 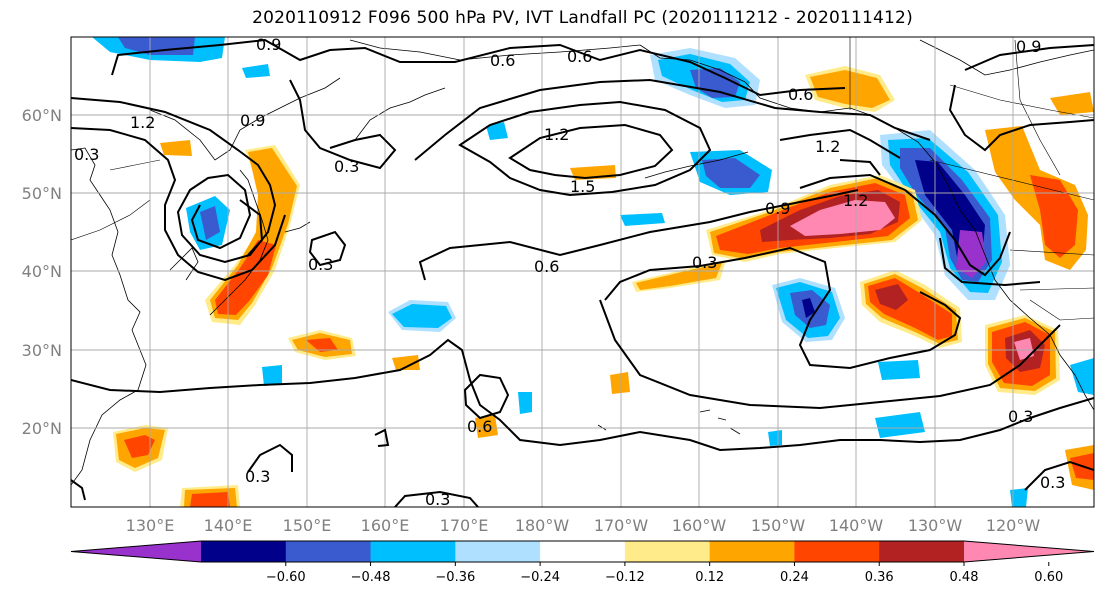 I want to click on colorbar-tick-label: 0.48, so click(x=964, y=577).